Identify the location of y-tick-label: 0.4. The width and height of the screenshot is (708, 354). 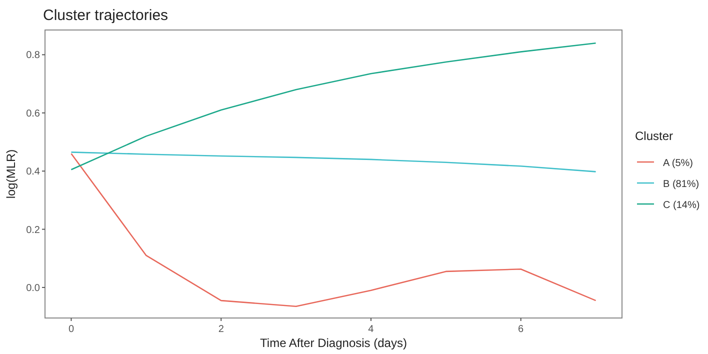
(33, 172).